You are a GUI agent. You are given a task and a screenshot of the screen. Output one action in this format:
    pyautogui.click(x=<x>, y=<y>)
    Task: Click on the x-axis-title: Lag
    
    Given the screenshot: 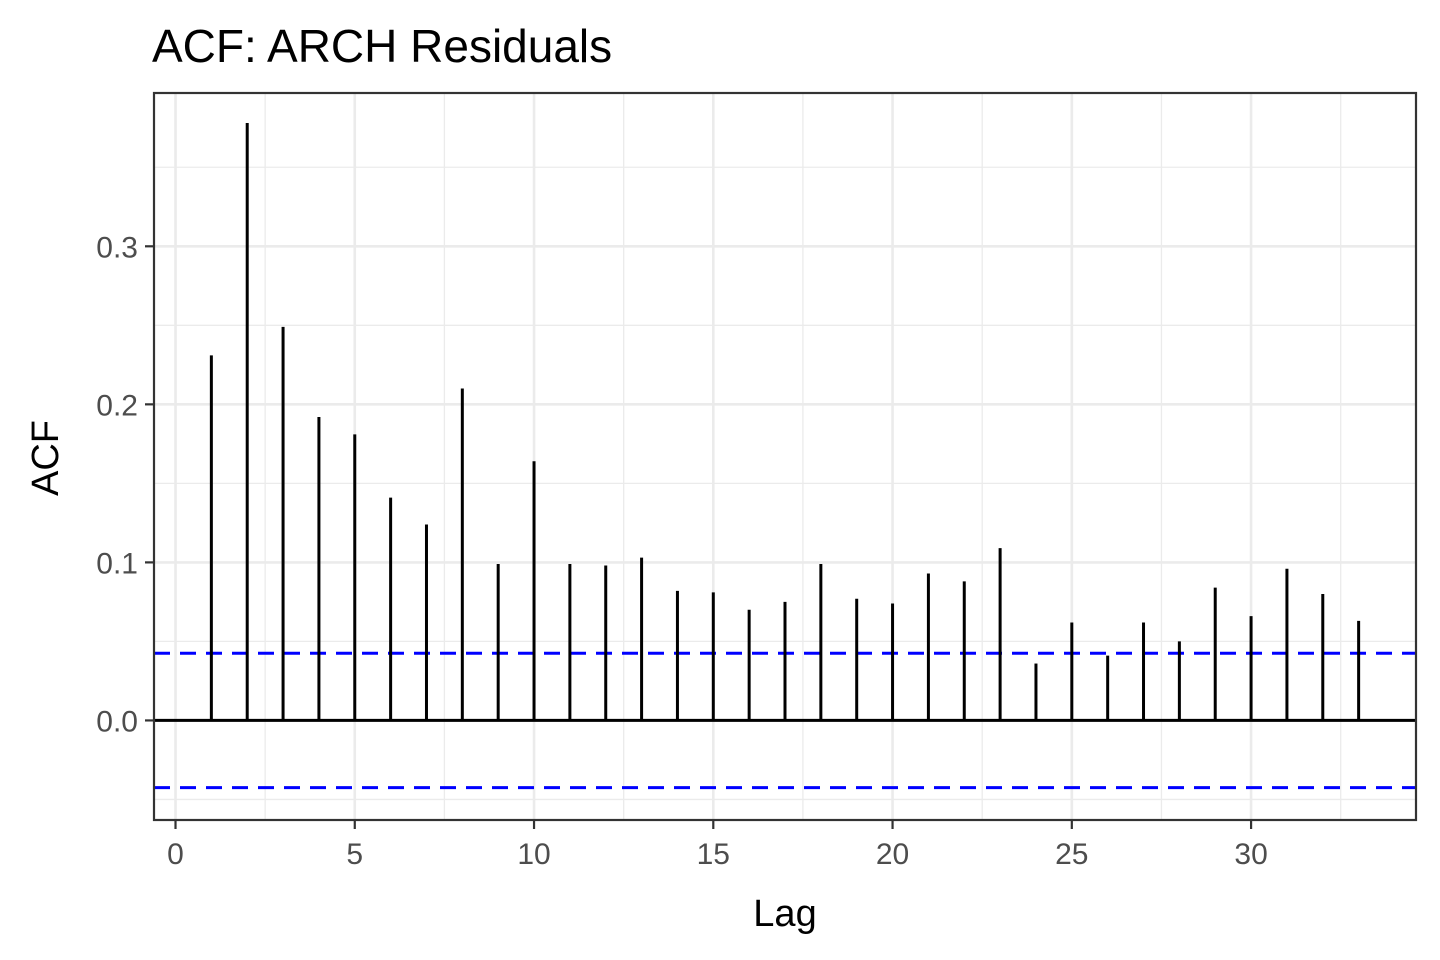 What is the action you would take?
    pyautogui.click(x=784, y=914)
    